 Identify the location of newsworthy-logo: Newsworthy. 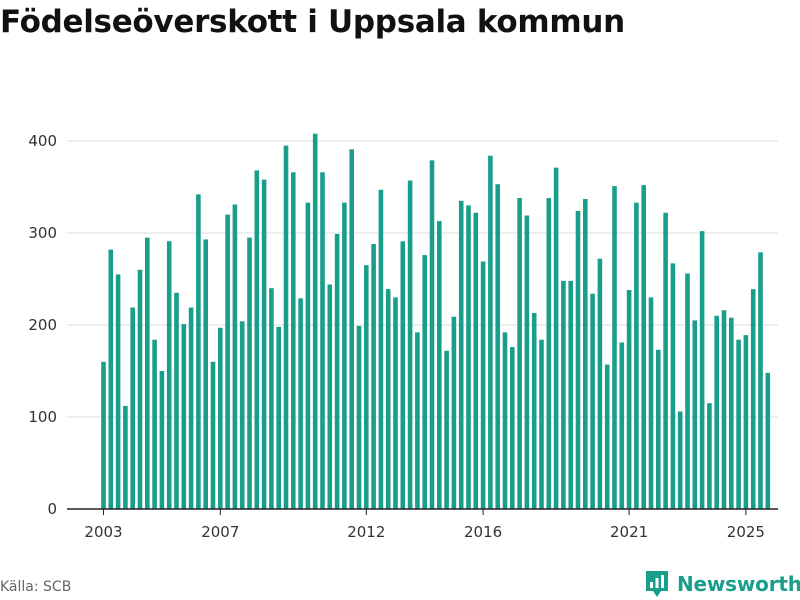
(722, 584).